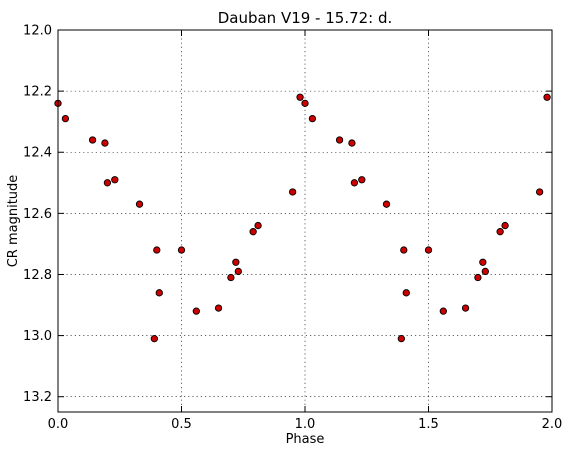 The height and width of the screenshot is (454, 573). I want to click on y-tick-label: 12.4, so click(37, 153).